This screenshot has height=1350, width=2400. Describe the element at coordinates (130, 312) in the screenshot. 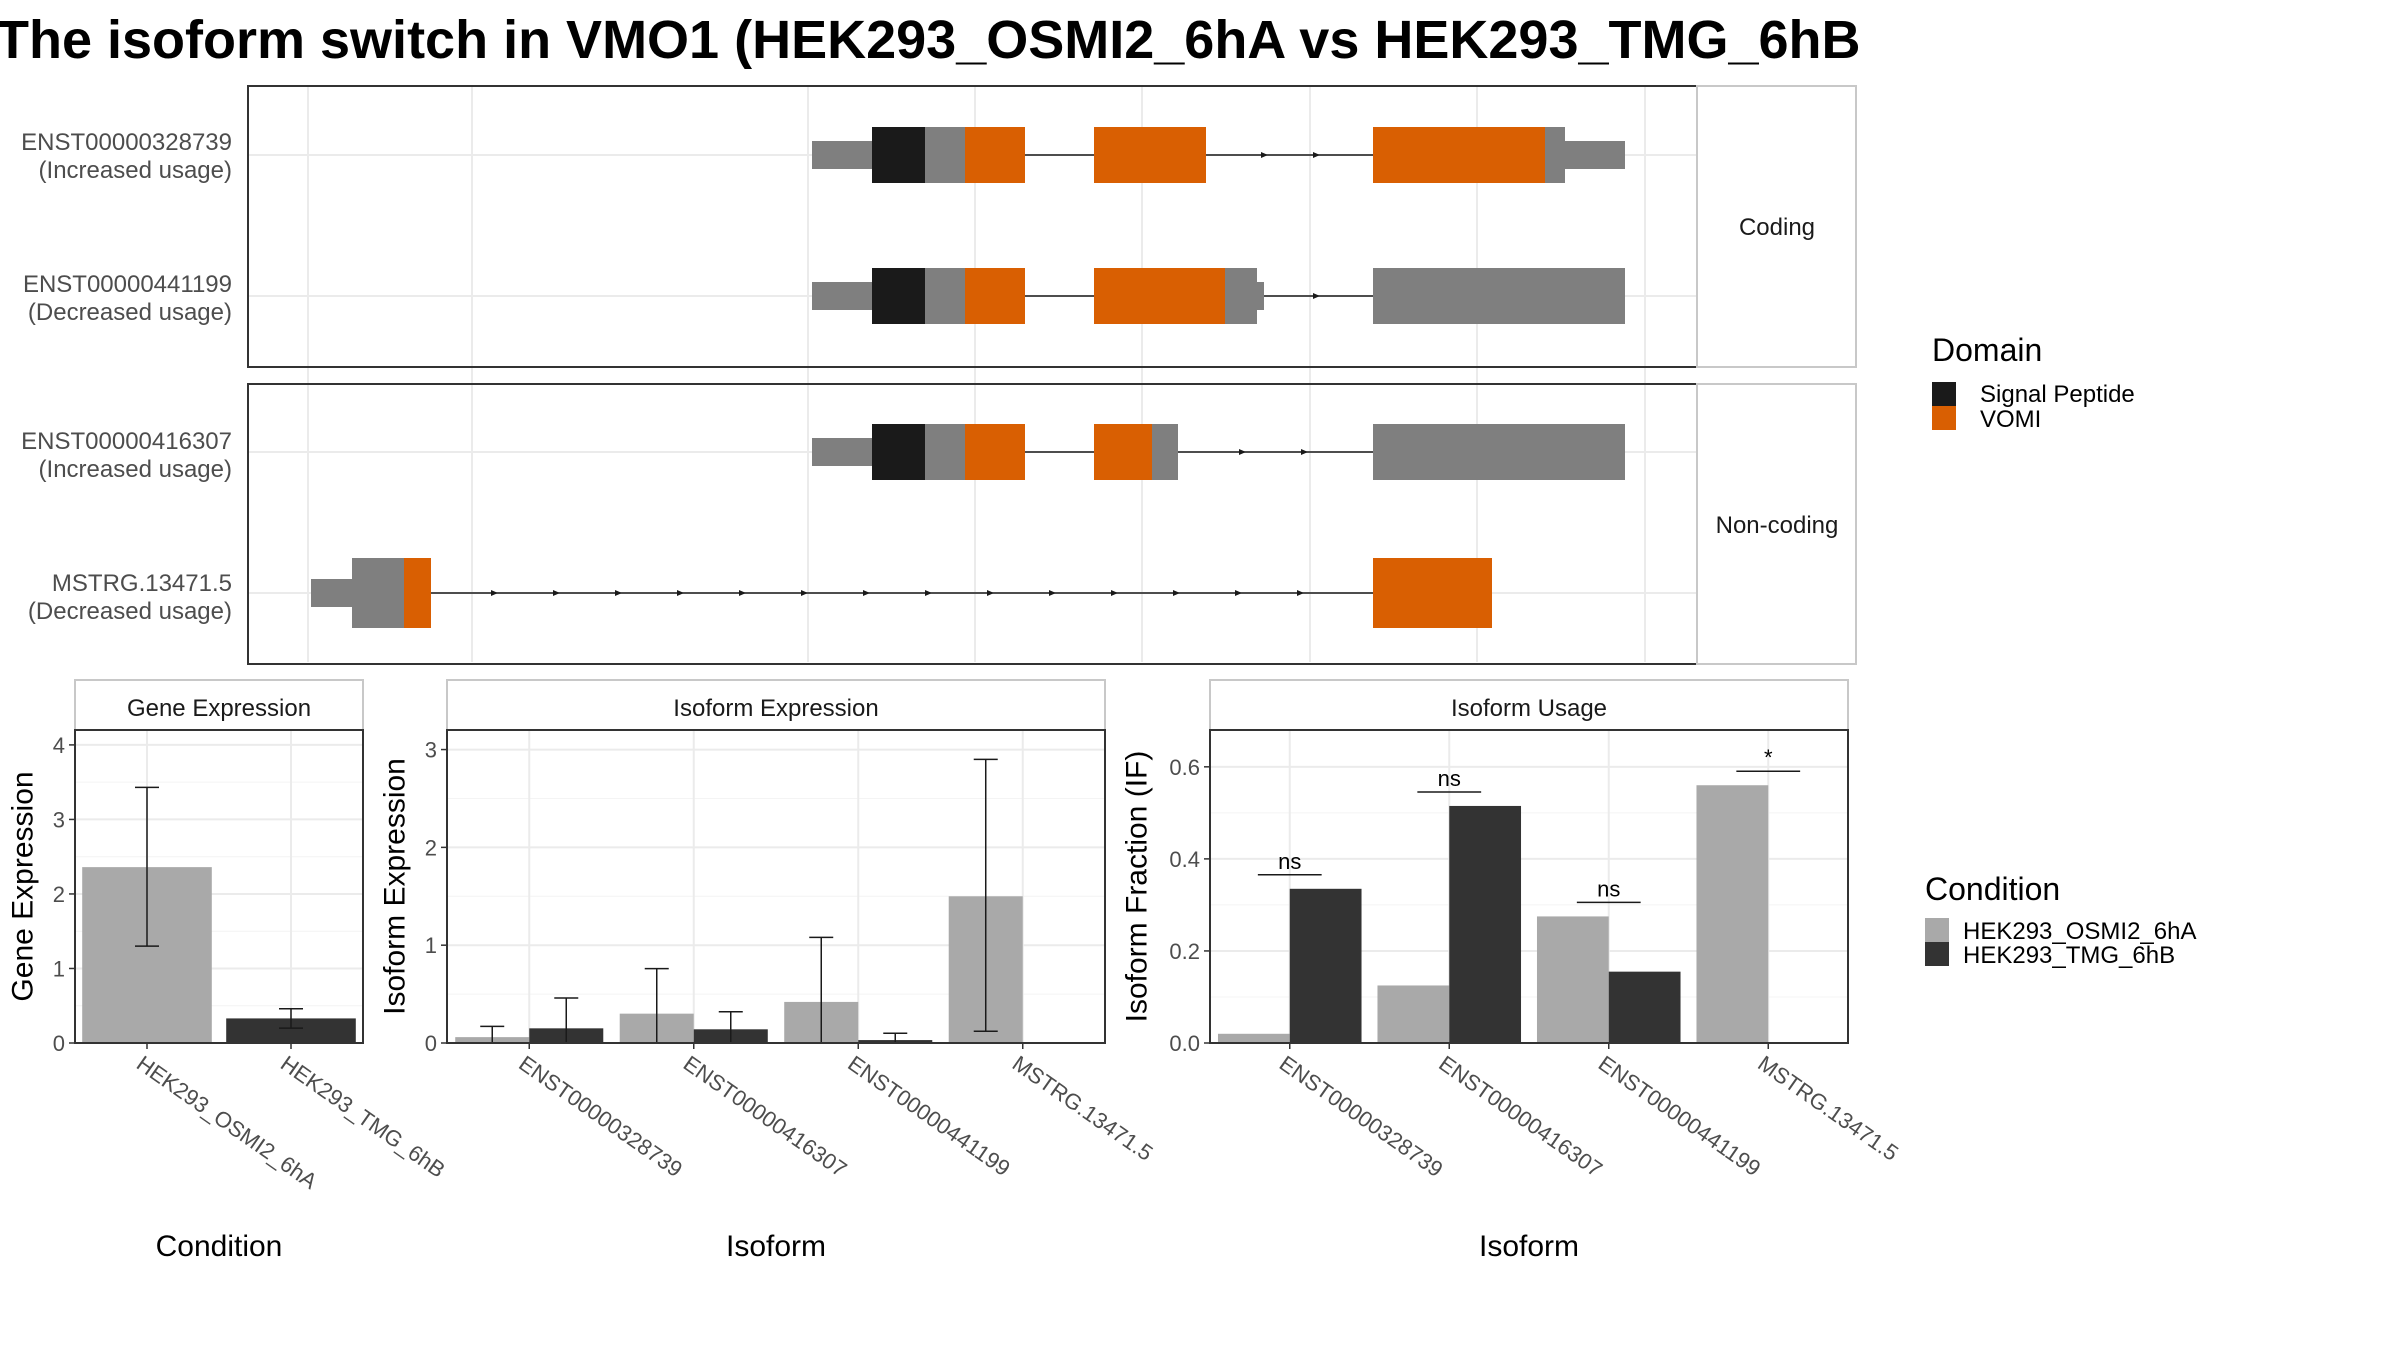

I see `transcript-usage-label: (Decreased usage)` at that location.